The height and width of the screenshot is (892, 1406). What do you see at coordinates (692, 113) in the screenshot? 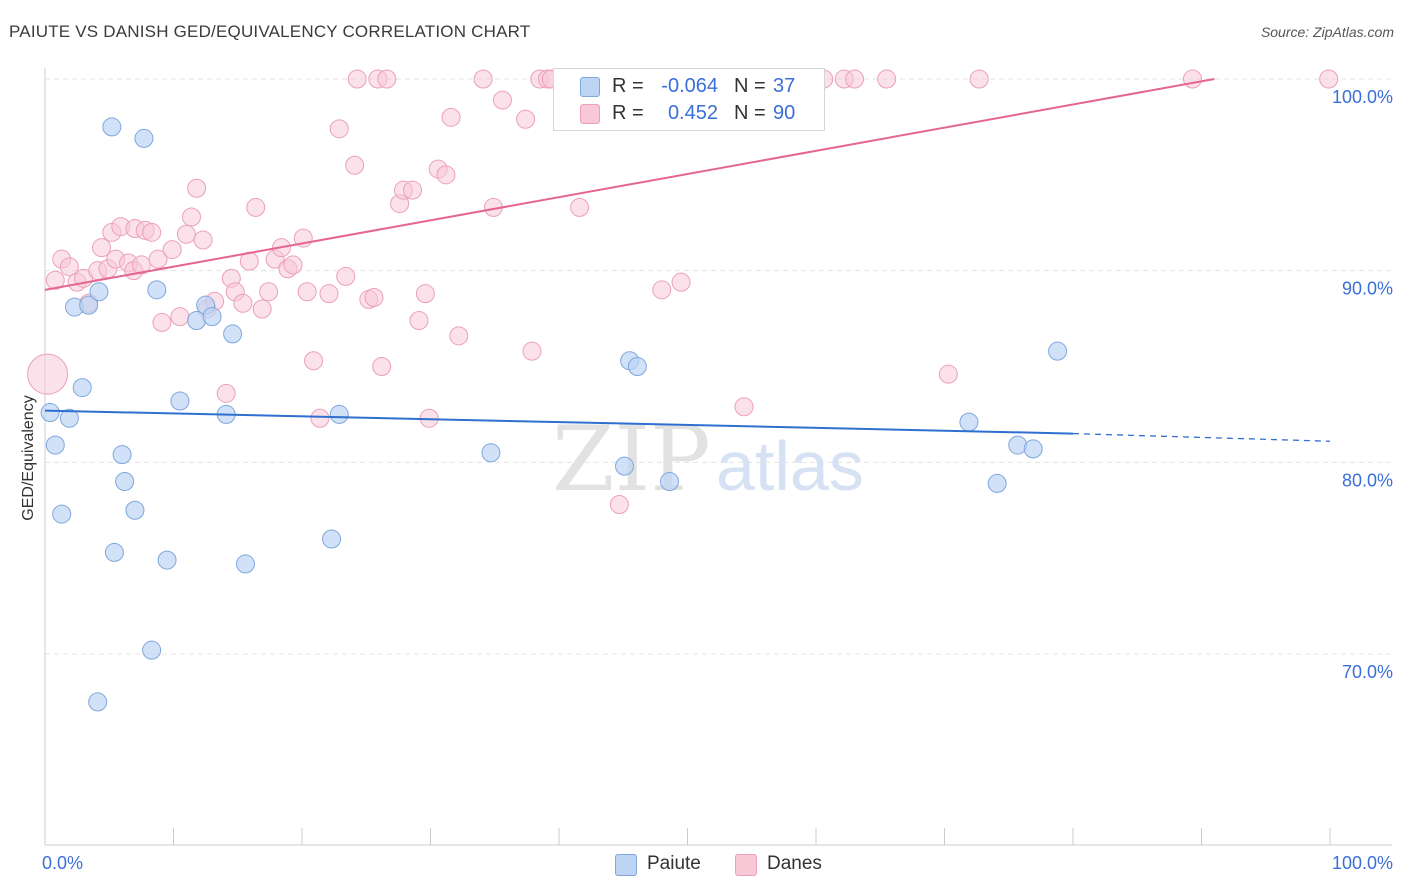
I see `danes-r-value: 0.452` at bounding box center [692, 113].